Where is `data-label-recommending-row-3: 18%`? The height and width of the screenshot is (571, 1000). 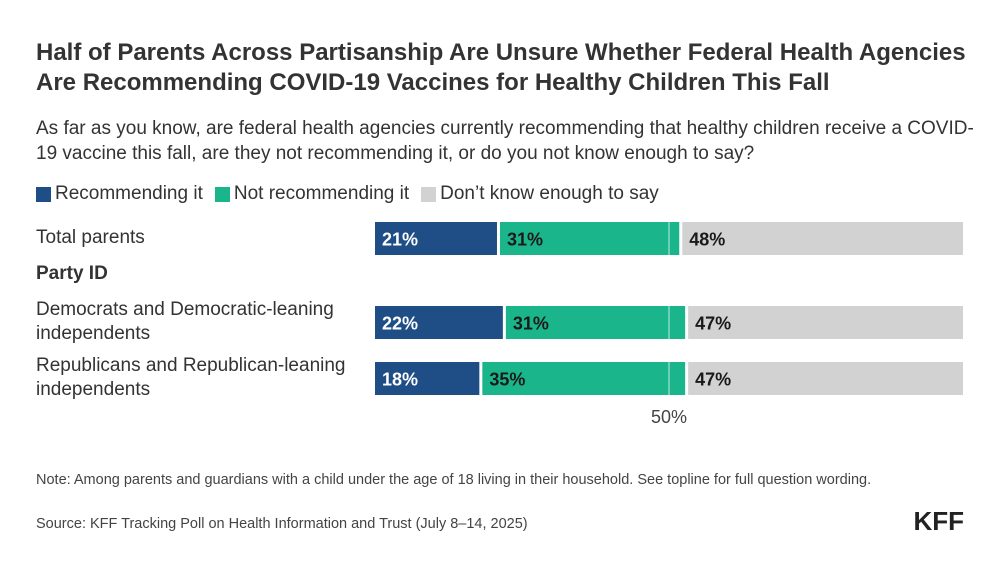 data-label-recommending-row-3: 18% is located at coordinates (400, 380).